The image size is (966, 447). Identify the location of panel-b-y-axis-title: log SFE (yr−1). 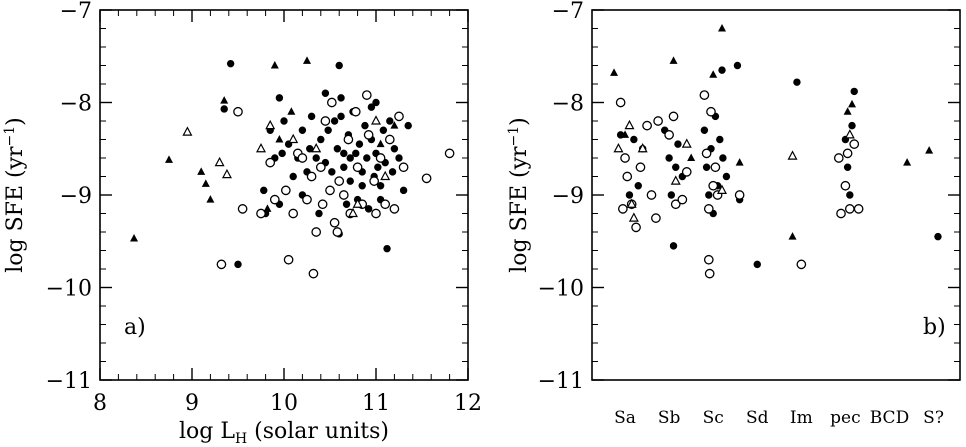
(519, 195).